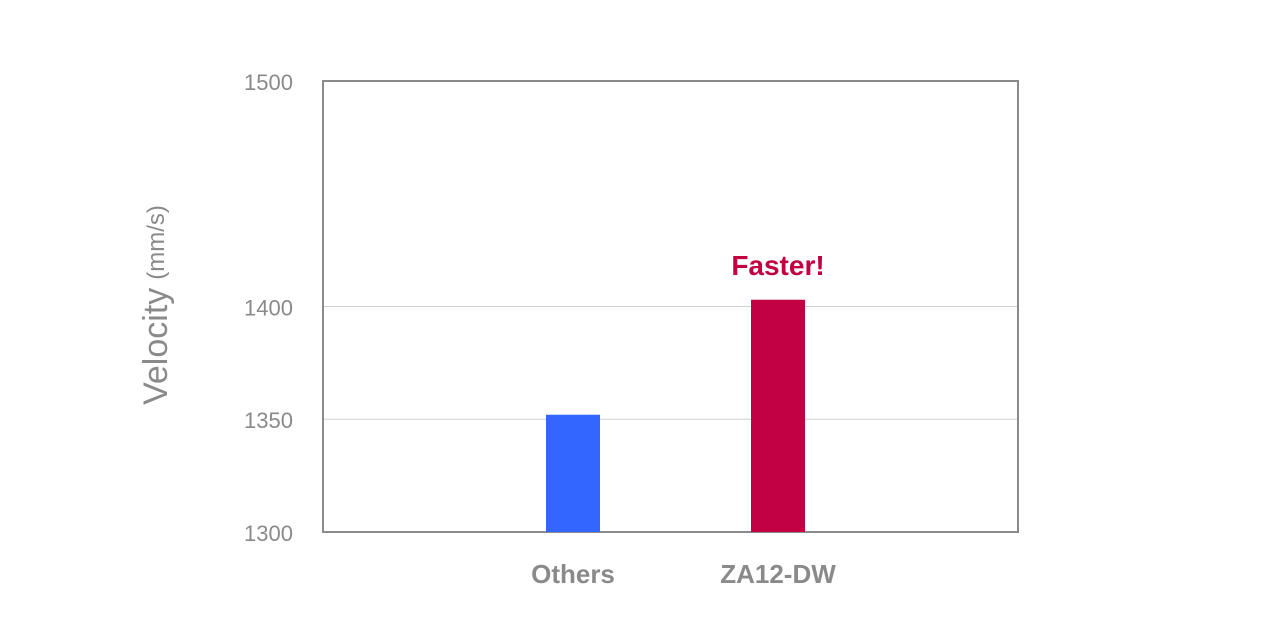 The width and height of the screenshot is (1280, 630). What do you see at coordinates (268, 420) in the screenshot?
I see `y-tick-label: 1350` at bounding box center [268, 420].